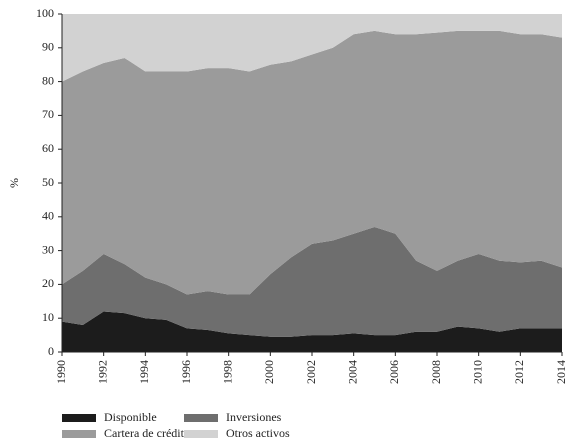 This screenshot has width=567, height=443. What do you see at coordinates (186, 372) in the screenshot?
I see `x-tick-label: 1996` at bounding box center [186, 372].